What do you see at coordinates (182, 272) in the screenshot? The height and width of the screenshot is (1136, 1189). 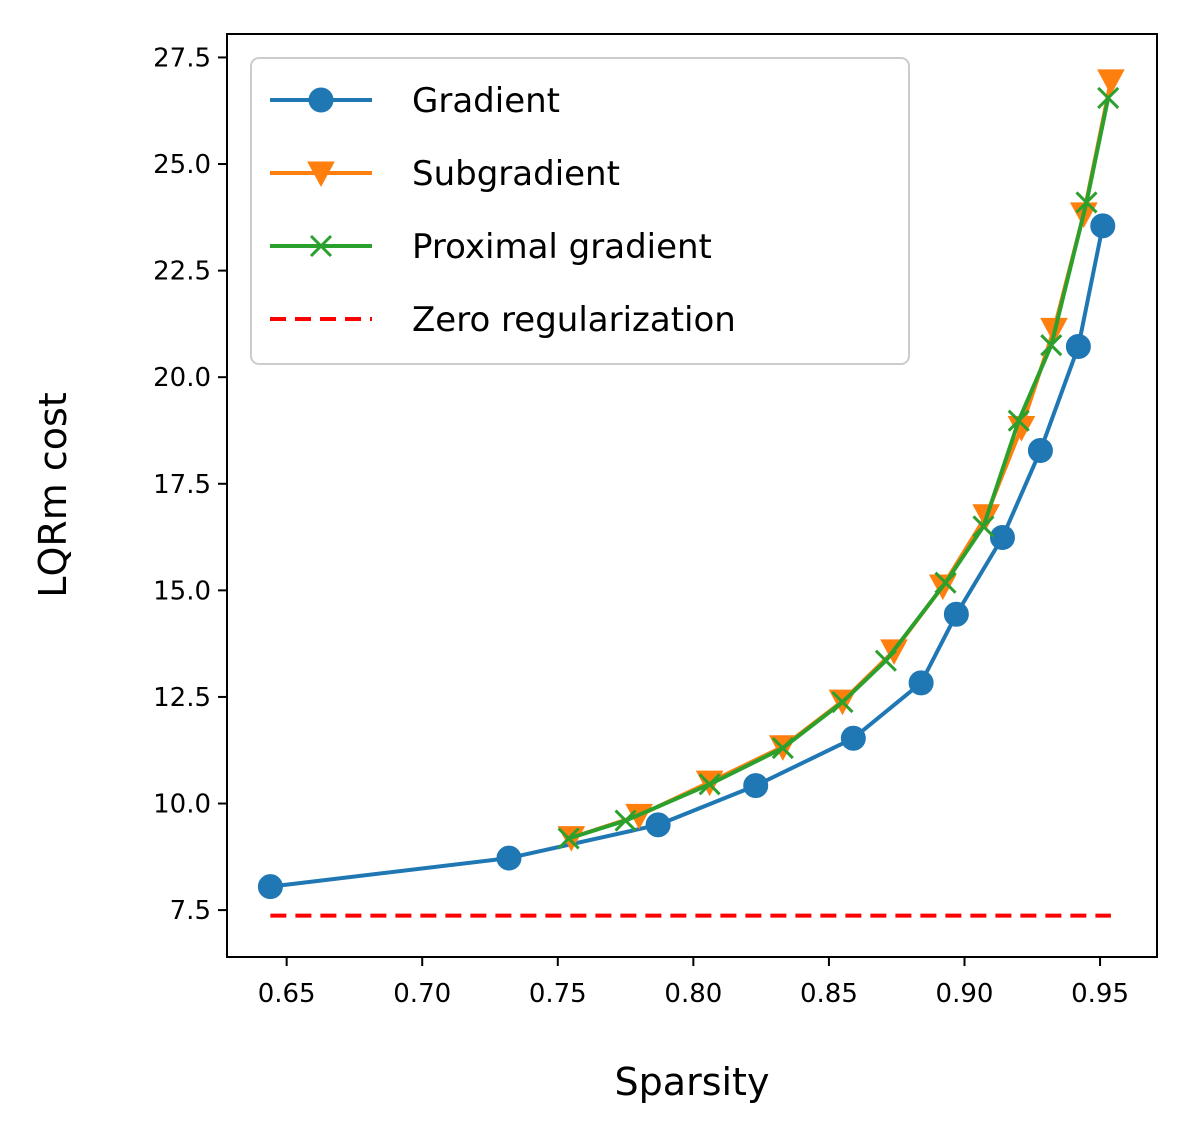 I see `y-tick-label: 22.5` at bounding box center [182, 272].